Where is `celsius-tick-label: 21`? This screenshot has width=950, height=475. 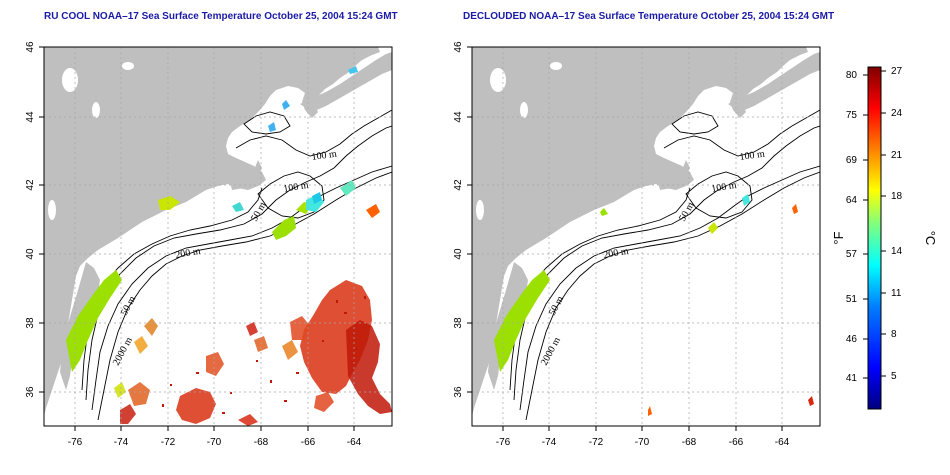
celsius-tick-label: 21 is located at coordinates (897, 155).